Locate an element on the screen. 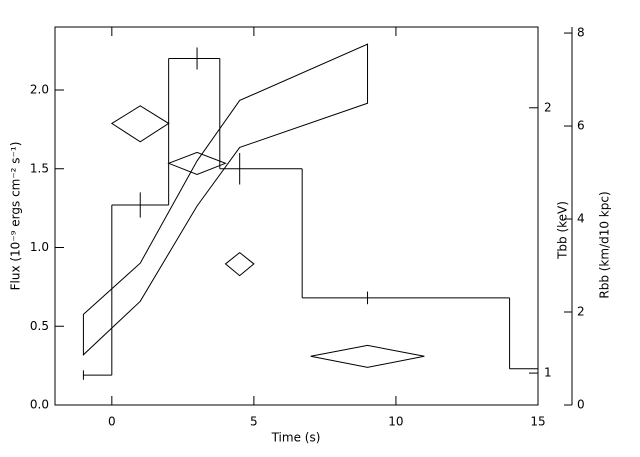 The width and height of the screenshot is (640, 457). y-tick-label: 1.5 is located at coordinates (39, 168).